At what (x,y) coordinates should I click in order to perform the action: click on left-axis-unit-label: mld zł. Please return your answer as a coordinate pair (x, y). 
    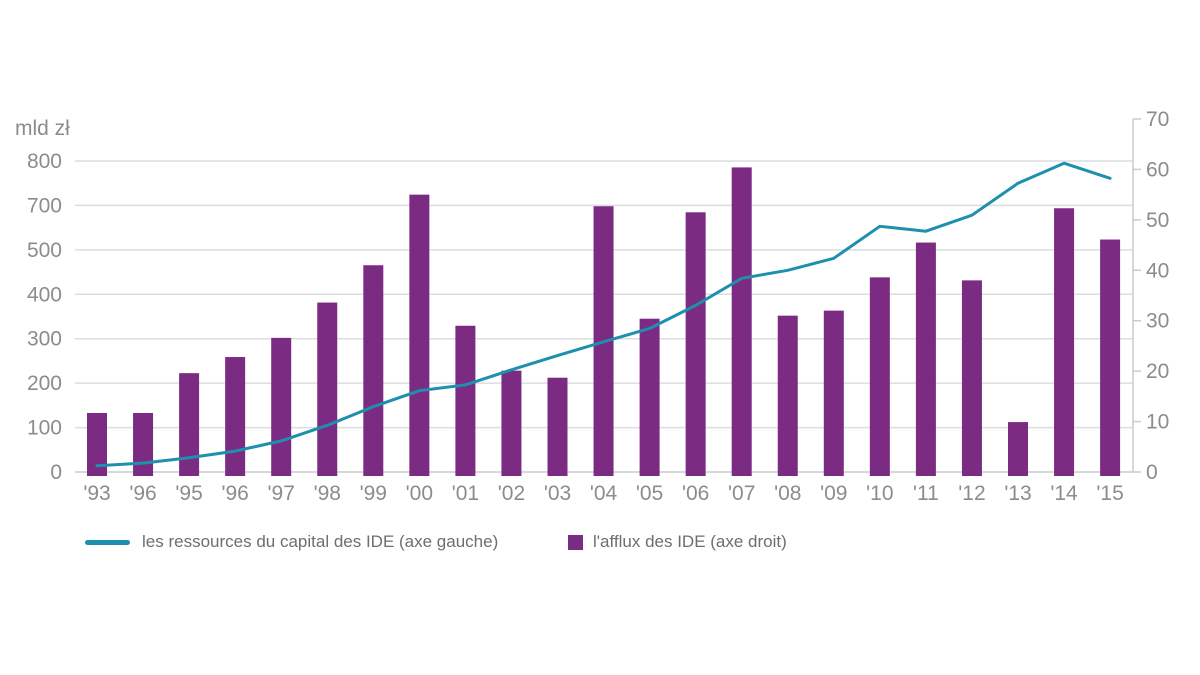
    Looking at the image, I should click on (42, 128).